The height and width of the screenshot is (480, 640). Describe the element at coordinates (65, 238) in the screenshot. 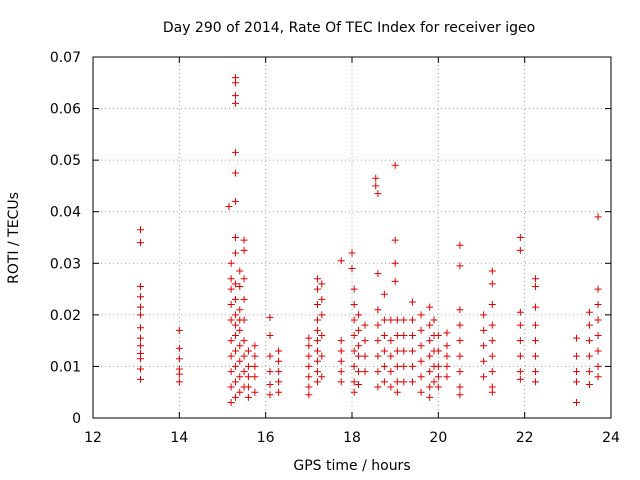

I see `y-tick-labels: 0 0.01 0.02 0.03 0.04 0.05 0.06 0.07` at that location.